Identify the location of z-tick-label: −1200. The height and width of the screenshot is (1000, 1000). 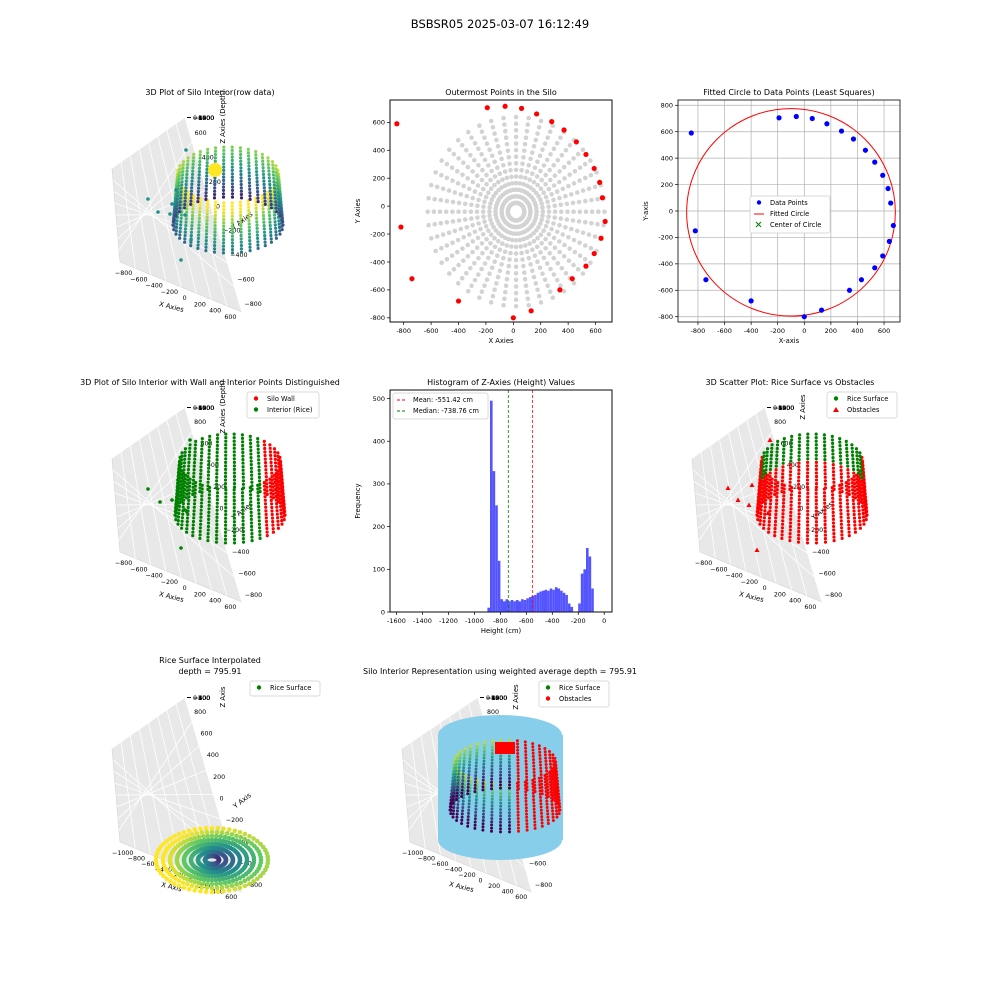
(203, 408).